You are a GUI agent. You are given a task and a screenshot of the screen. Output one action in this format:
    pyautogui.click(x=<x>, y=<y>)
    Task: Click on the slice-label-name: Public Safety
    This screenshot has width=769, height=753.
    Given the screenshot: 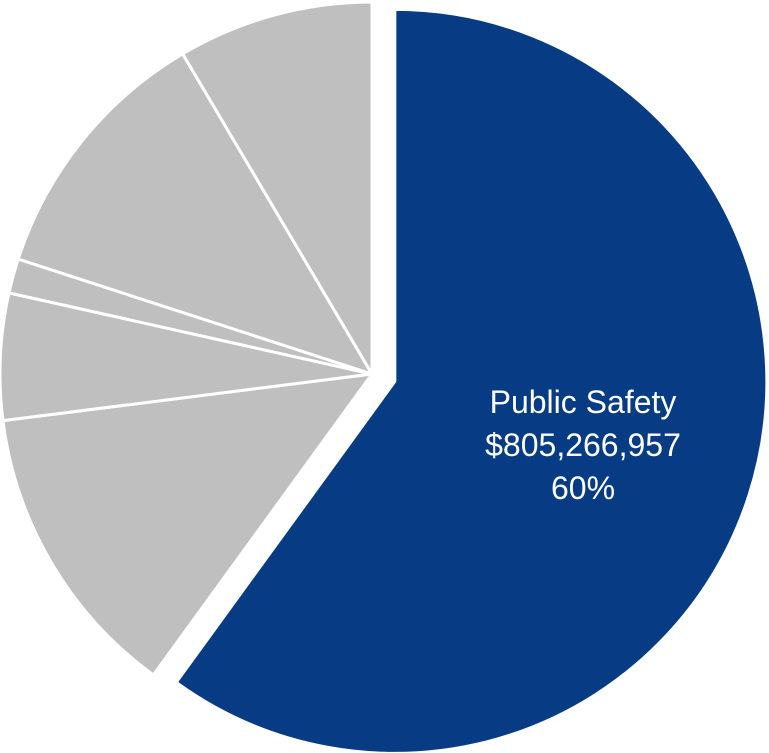 What is the action you would take?
    pyautogui.click(x=583, y=402)
    